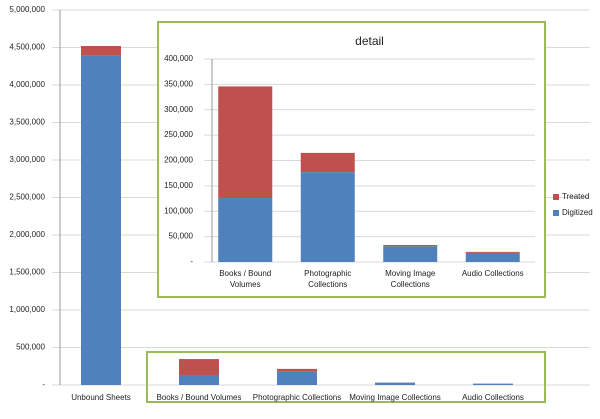 The image size is (600, 419). I want to click on y-tick-label: 1,500,000, so click(27, 272).